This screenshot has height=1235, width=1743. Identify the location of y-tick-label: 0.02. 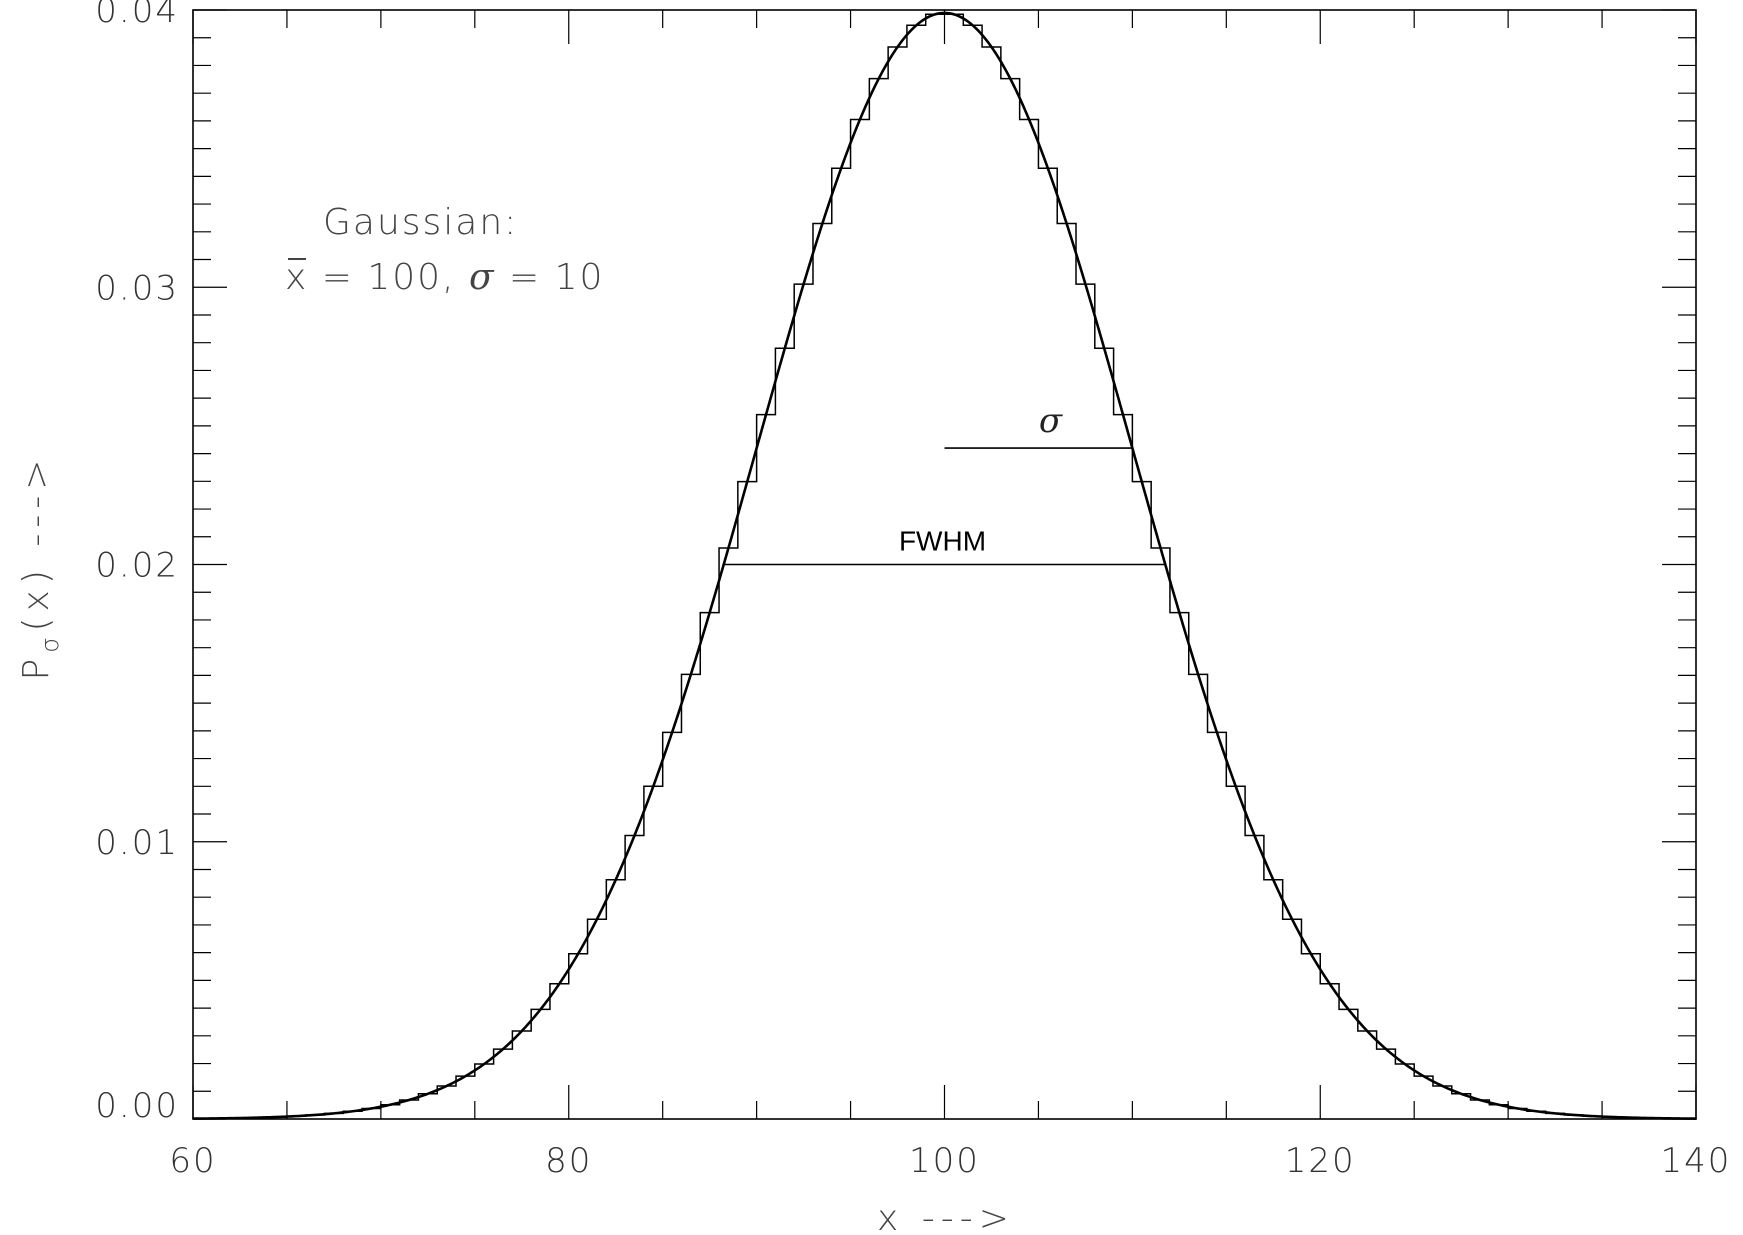
(137, 566).